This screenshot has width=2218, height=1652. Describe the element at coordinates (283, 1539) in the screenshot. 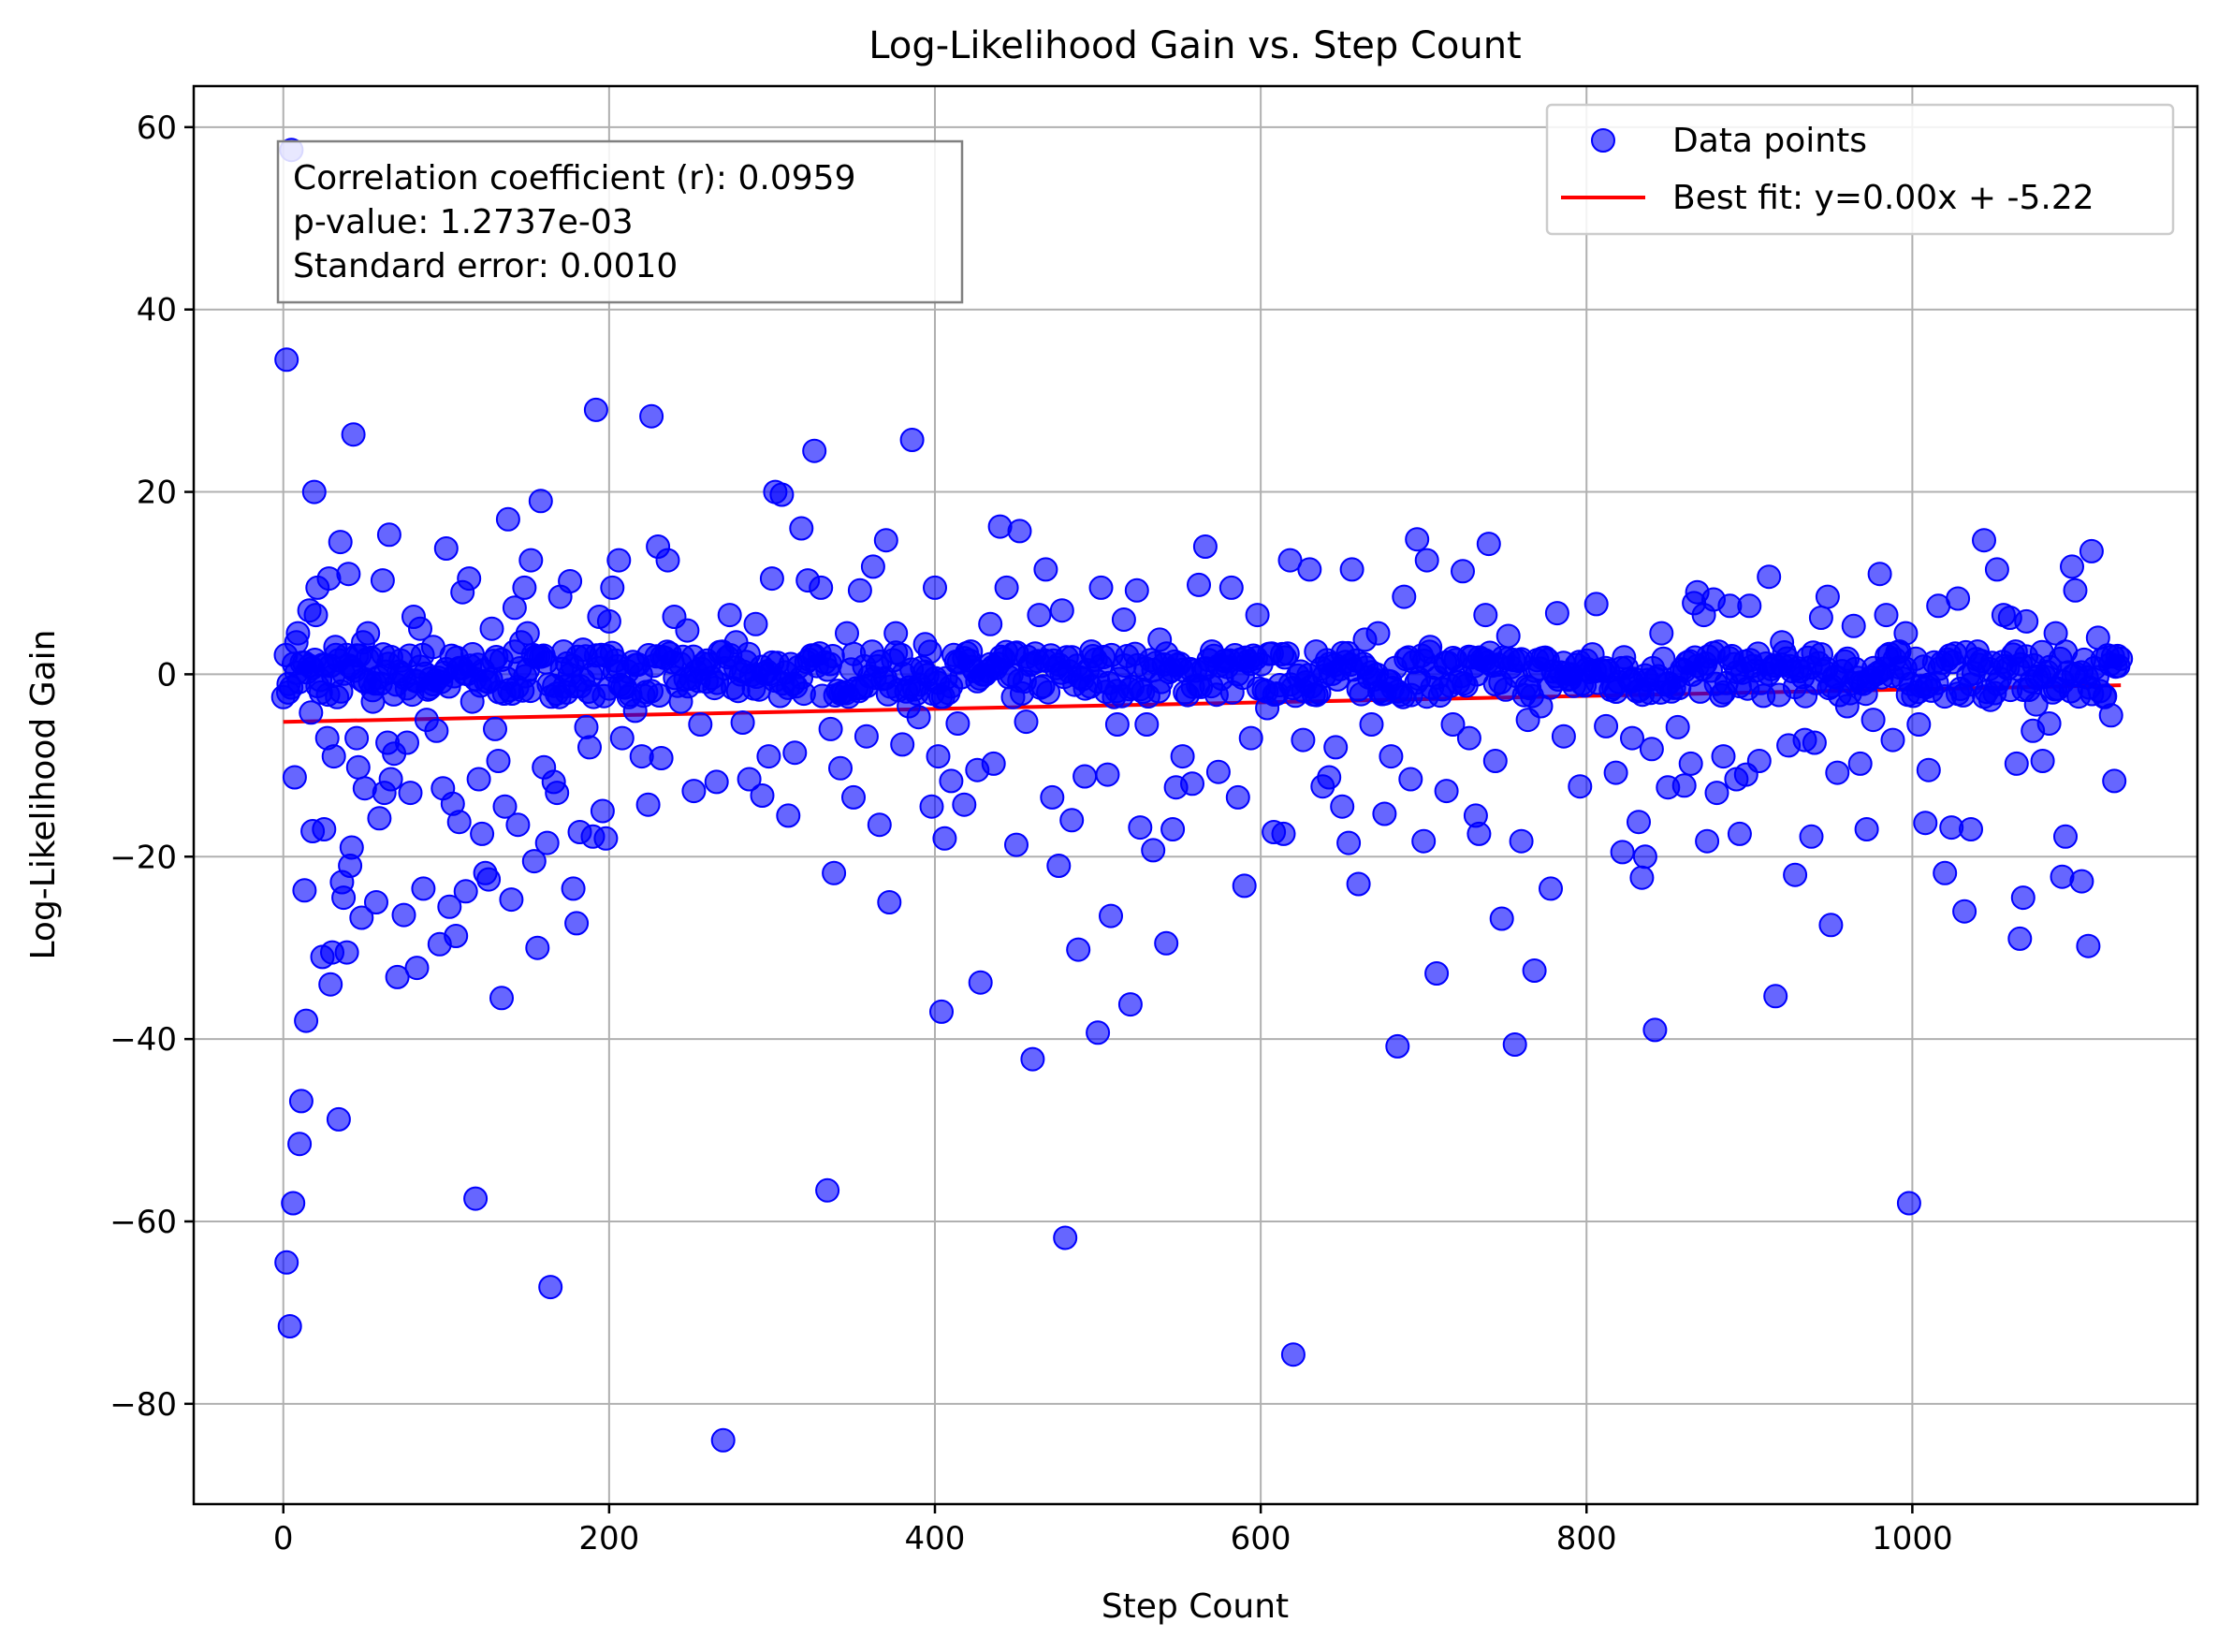

I see `x-tick-label: 0` at that location.